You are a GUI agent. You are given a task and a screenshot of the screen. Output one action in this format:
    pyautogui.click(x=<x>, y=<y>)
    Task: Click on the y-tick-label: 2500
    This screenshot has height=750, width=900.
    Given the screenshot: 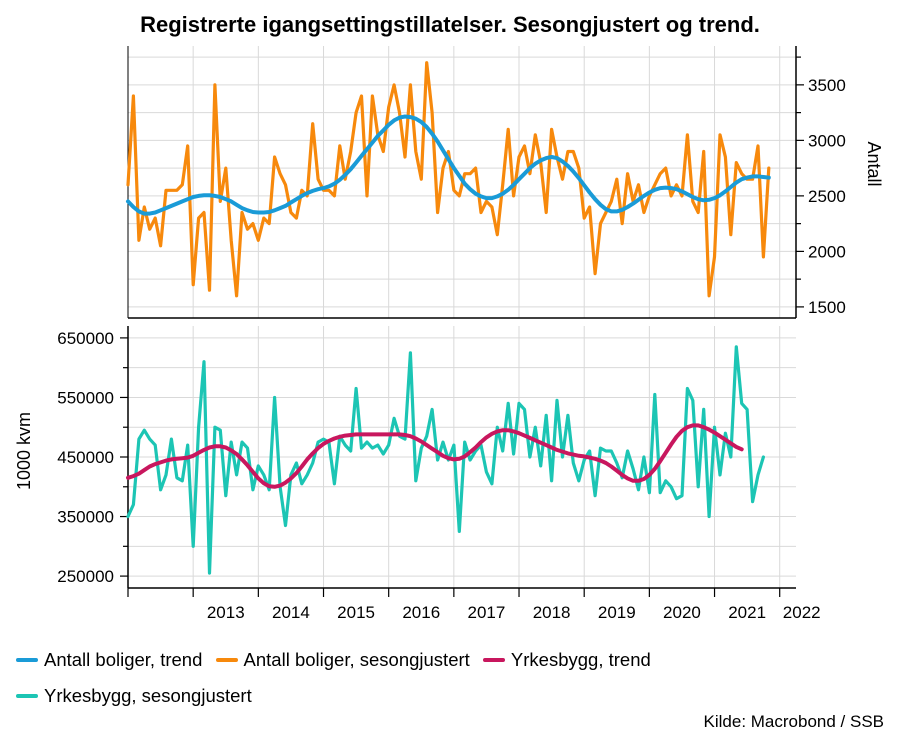 What is the action you would take?
    pyautogui.click(x=827, y=196)
    